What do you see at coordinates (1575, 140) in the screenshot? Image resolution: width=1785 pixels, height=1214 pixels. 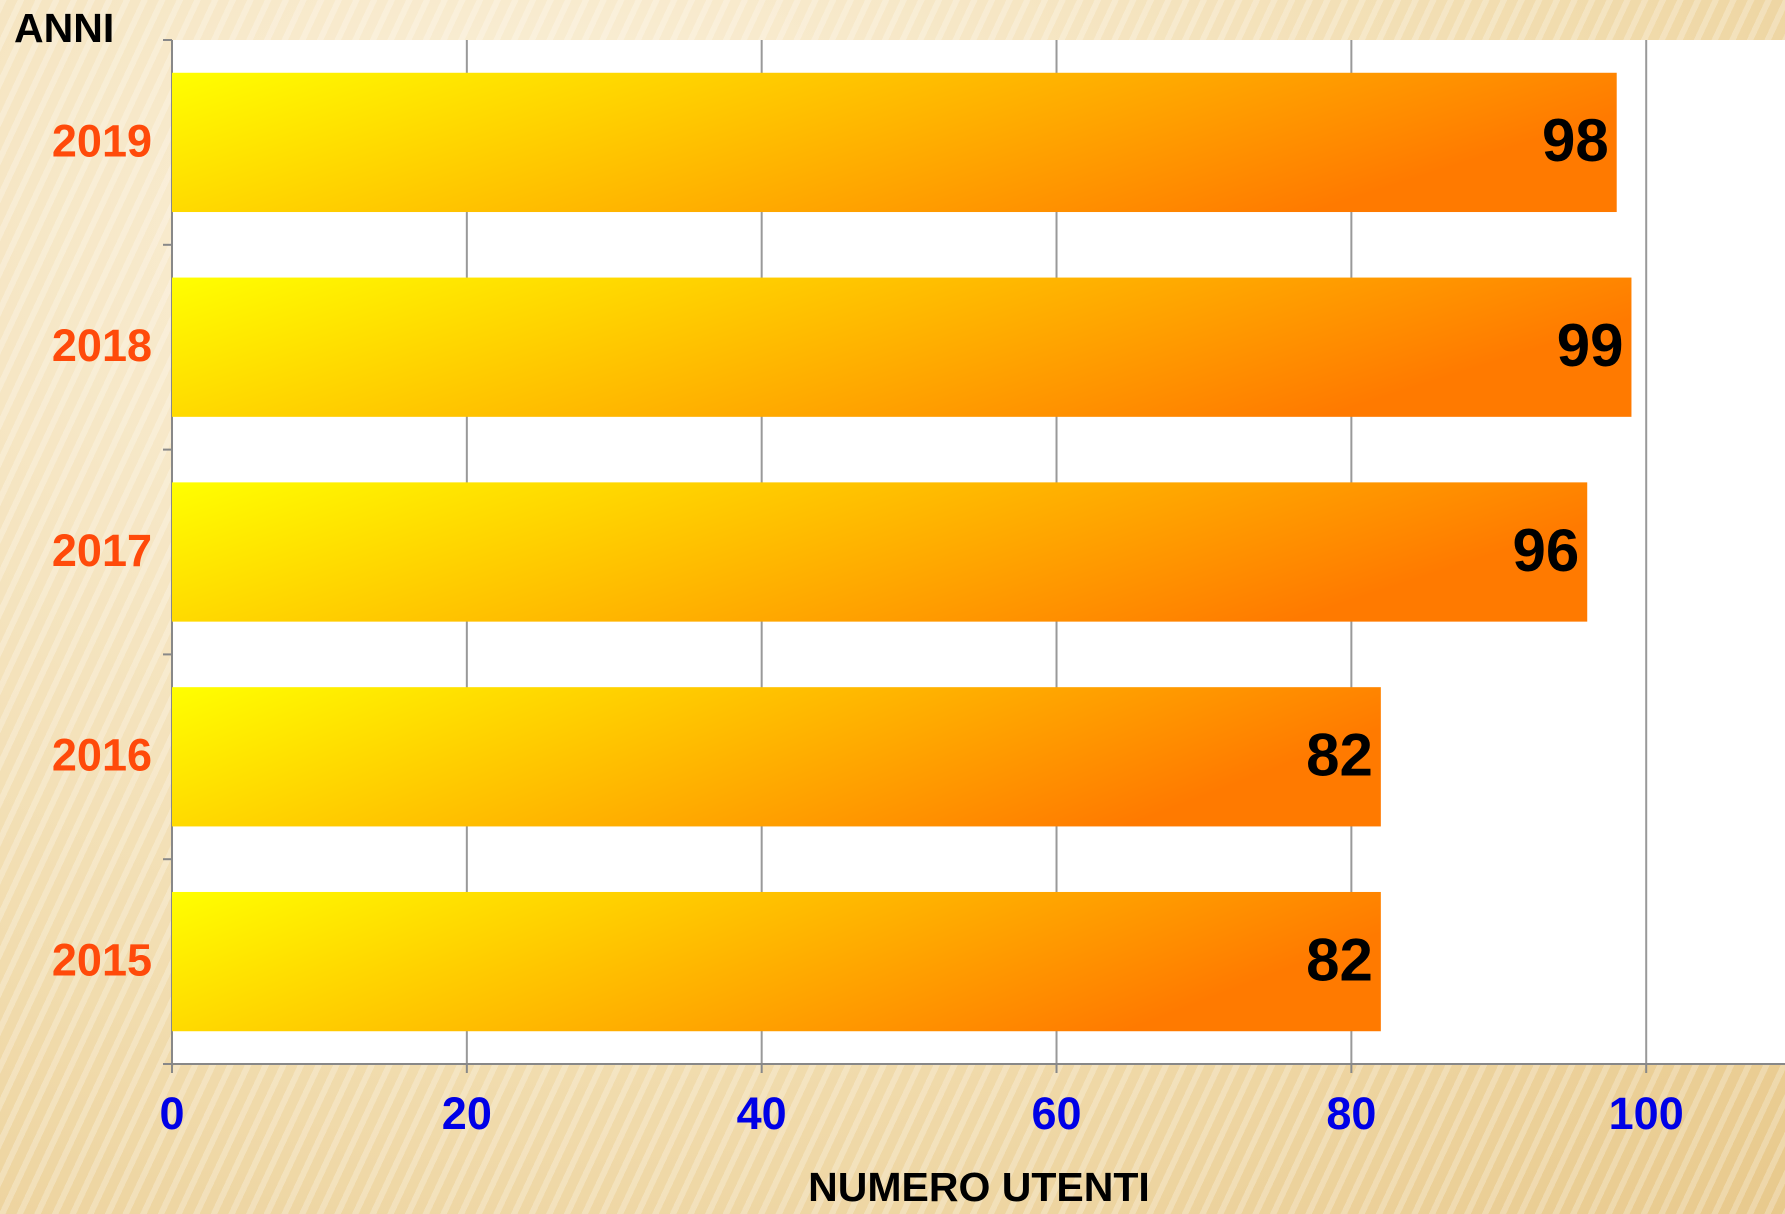 I see `value-label: 98` at bounding box center [1575, 140].